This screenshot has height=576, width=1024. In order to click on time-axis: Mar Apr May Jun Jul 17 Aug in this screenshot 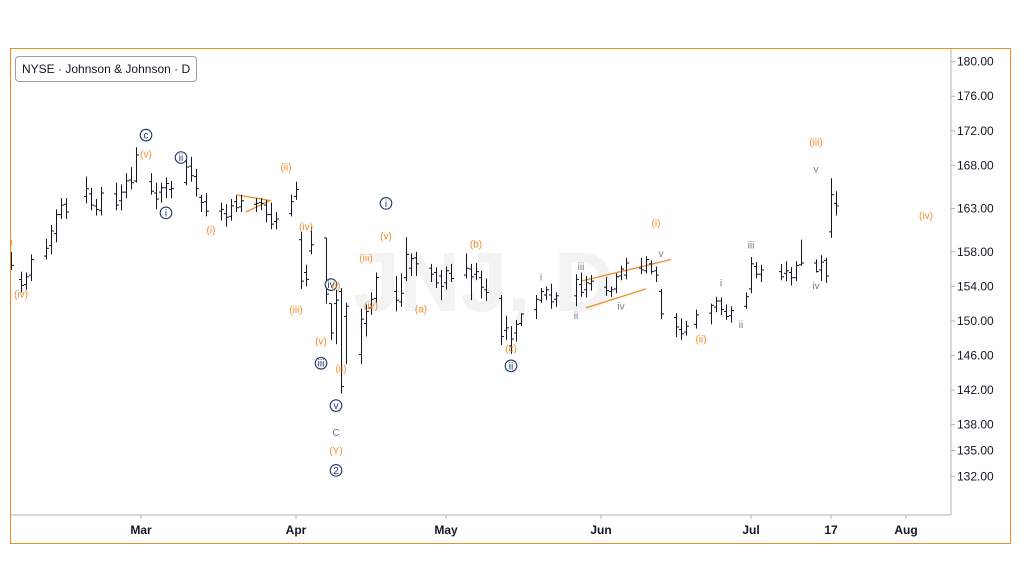, I will do `click(524, 526)`.